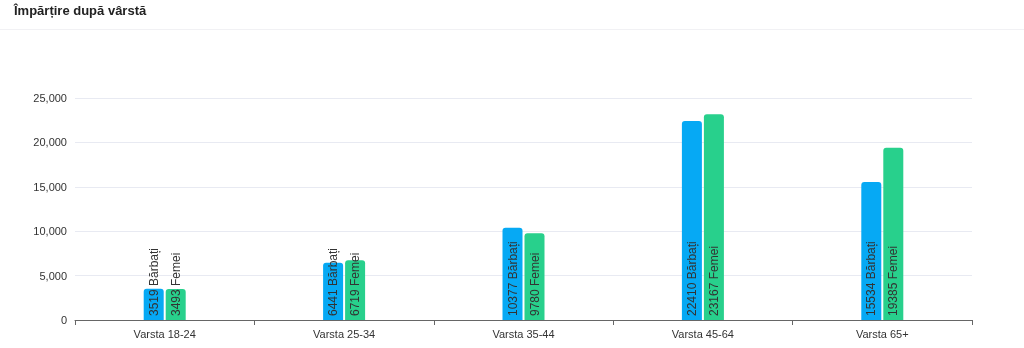 Image resolution: width=1024 pixels, height=348 pixels. I want to click on x-tick-label: Varsta 45-64, so click(702, 333).